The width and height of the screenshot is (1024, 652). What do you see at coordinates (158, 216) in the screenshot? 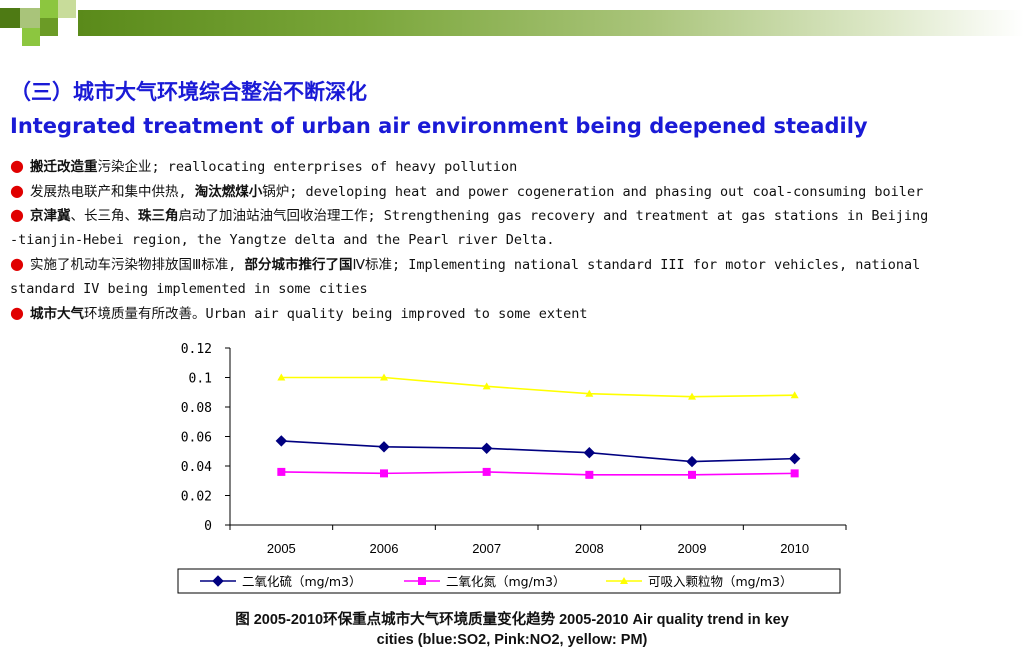
I see `bullet-text: 珠三角` at bounding box center [158, 216].